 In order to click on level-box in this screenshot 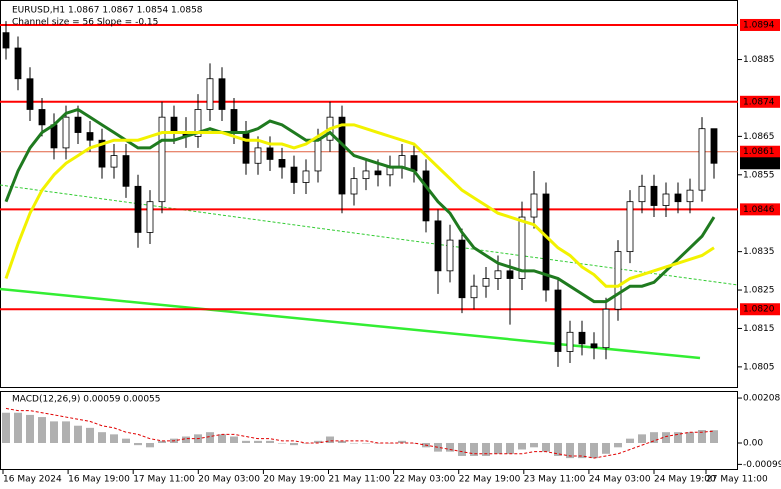, I will do `click(760, 101)`.